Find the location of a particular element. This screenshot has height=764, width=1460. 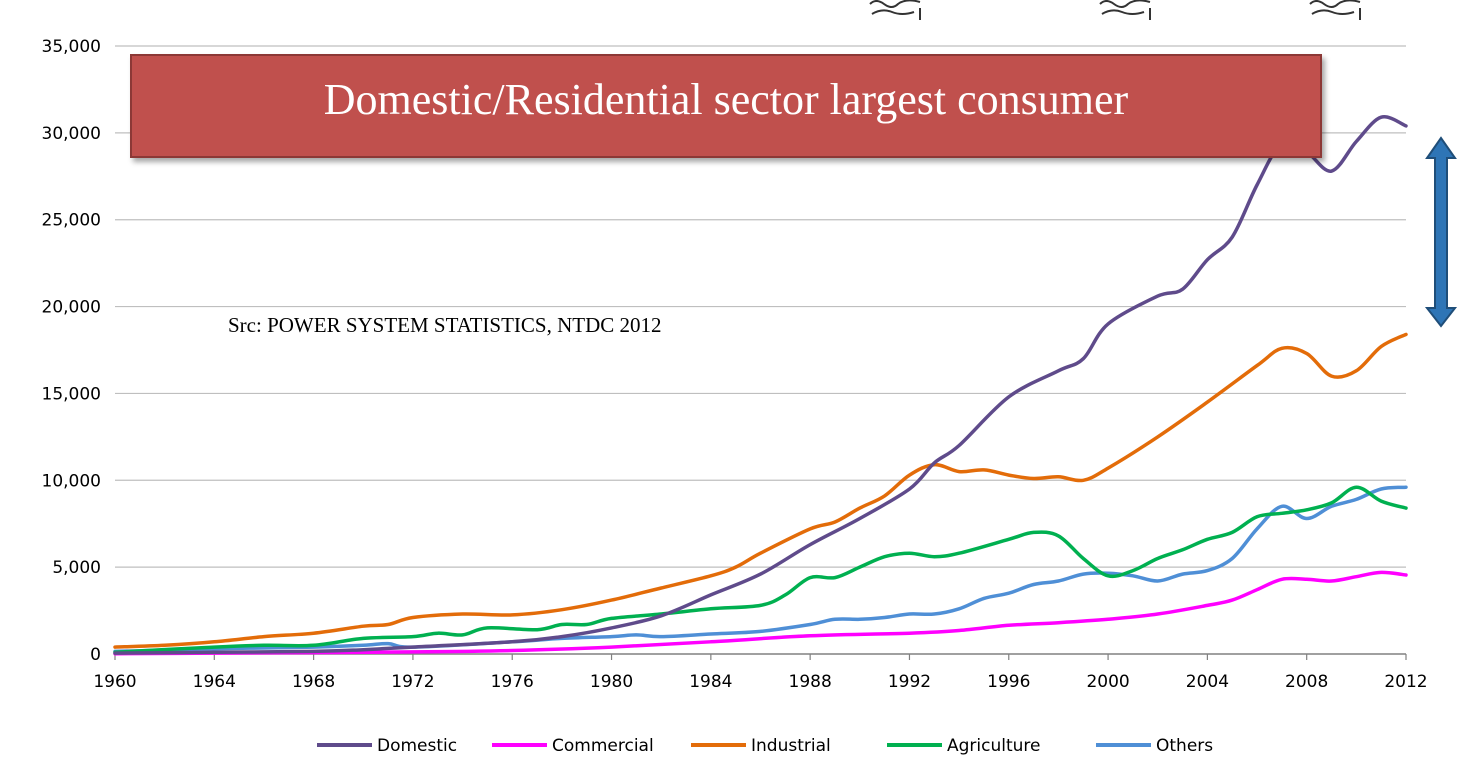

legend-item-commercial: Commercial is located at coordinates (573, 746).